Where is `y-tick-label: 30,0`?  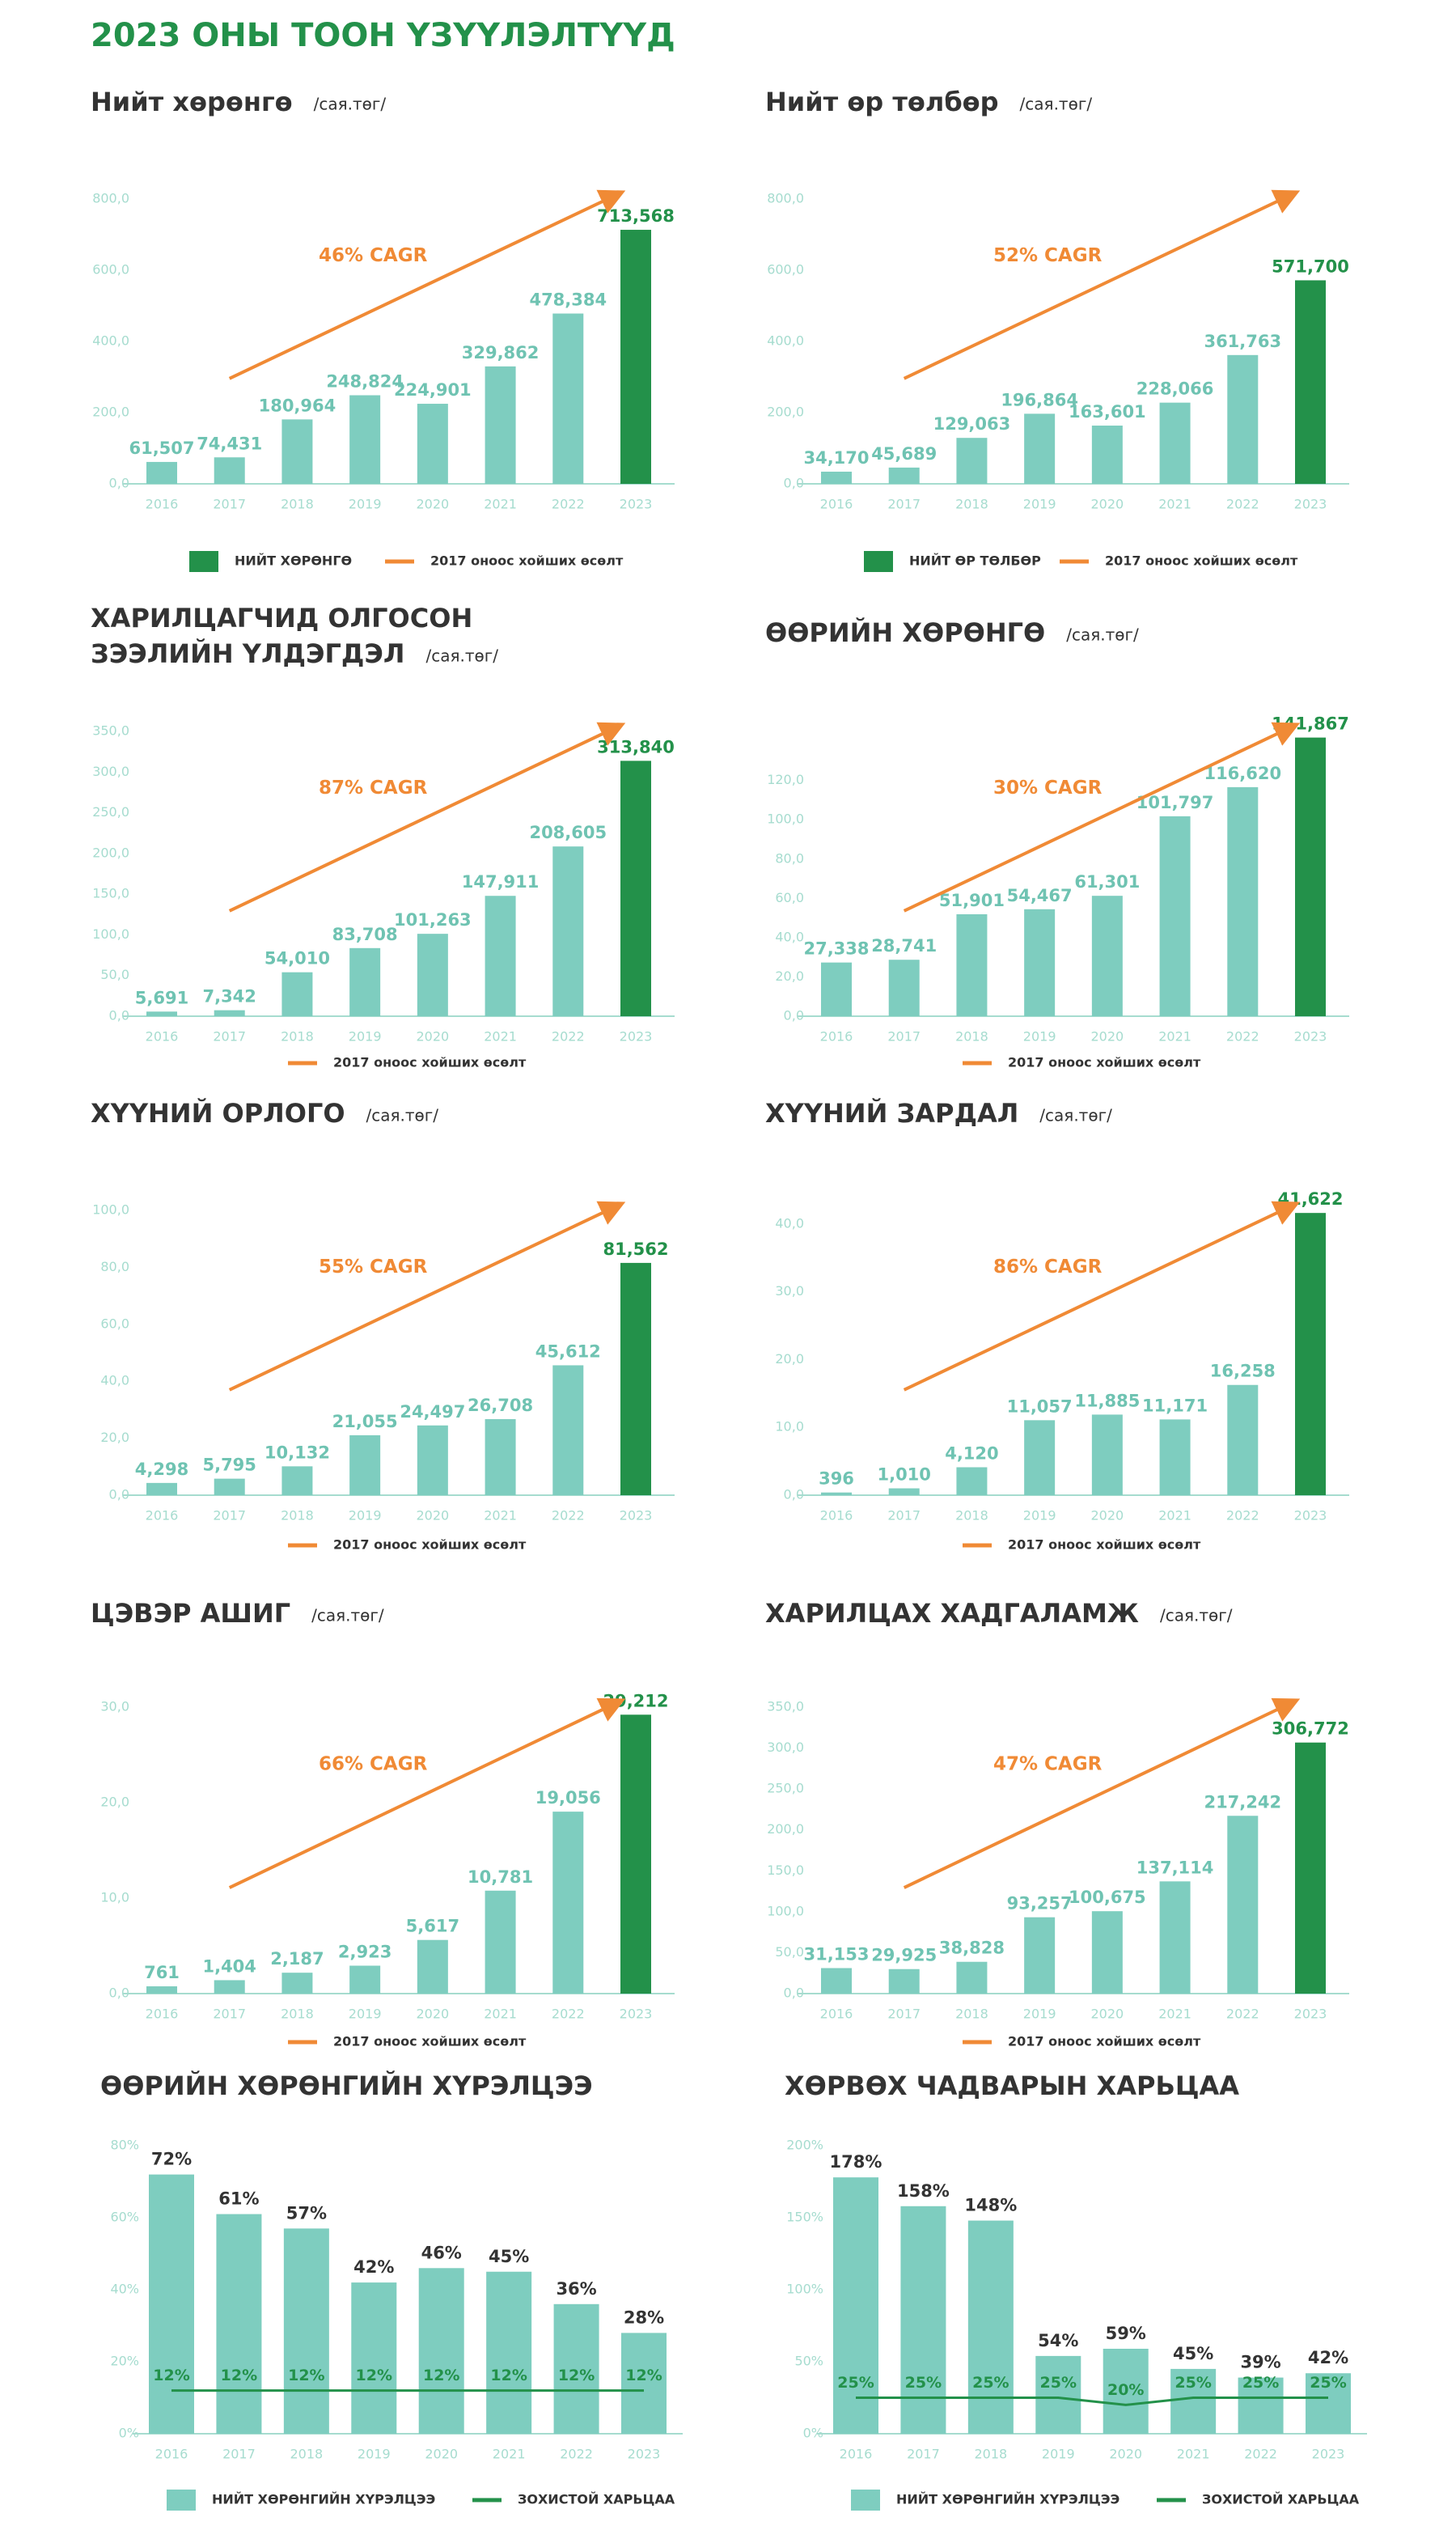
y-tick-label: 30,0 is located at coordinates (114, 1707).